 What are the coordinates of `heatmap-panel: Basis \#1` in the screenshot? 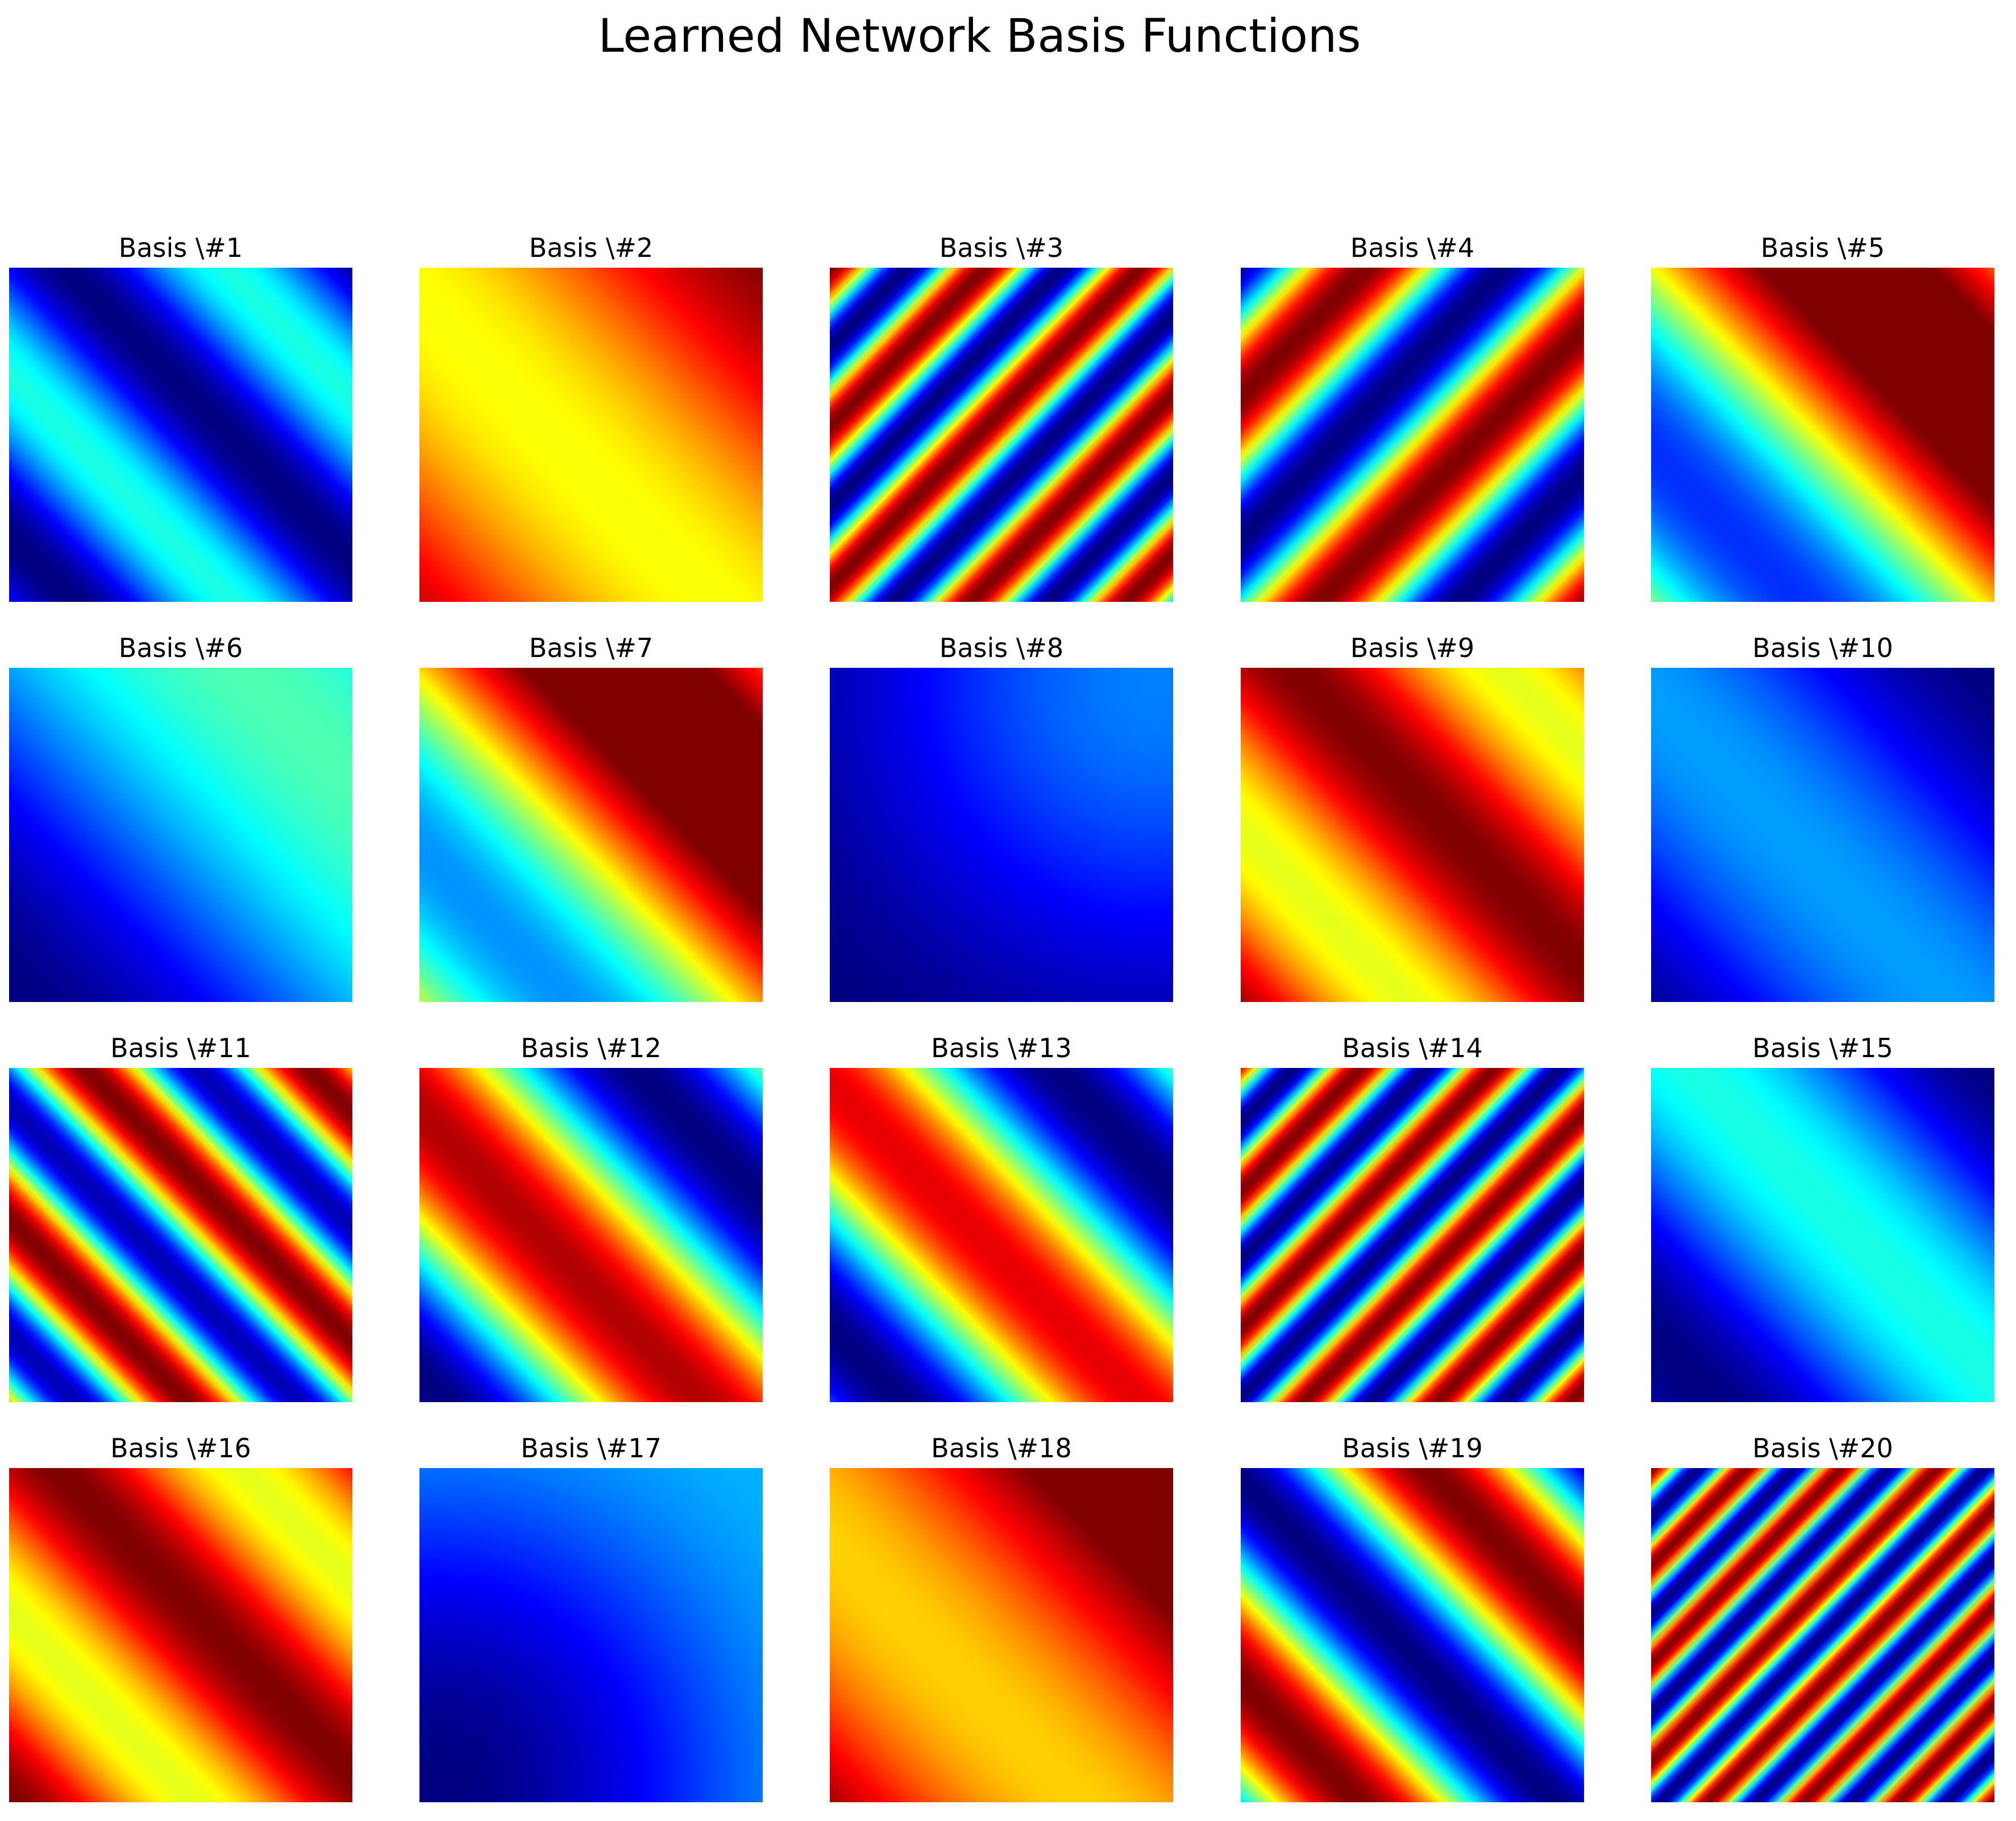 It's located at (180, 424).